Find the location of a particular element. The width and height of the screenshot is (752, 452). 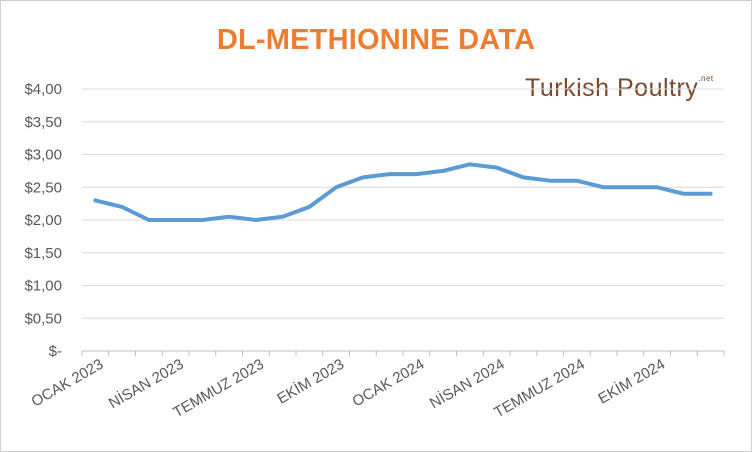

y-tick-label: $3,00 is located at coordinates (43, 155).